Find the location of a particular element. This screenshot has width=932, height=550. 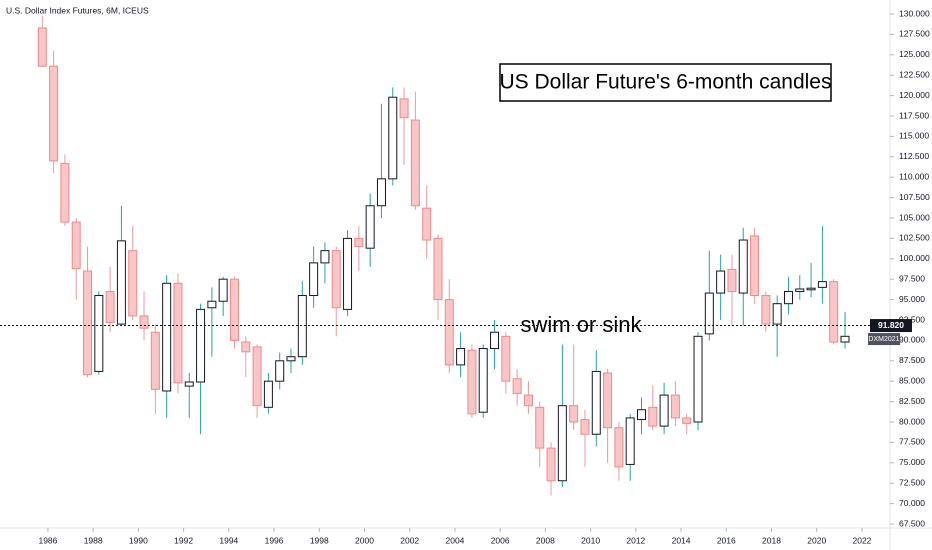

annotation: US Dollar Future's 6-month candles is located at coordinates (666, 82).